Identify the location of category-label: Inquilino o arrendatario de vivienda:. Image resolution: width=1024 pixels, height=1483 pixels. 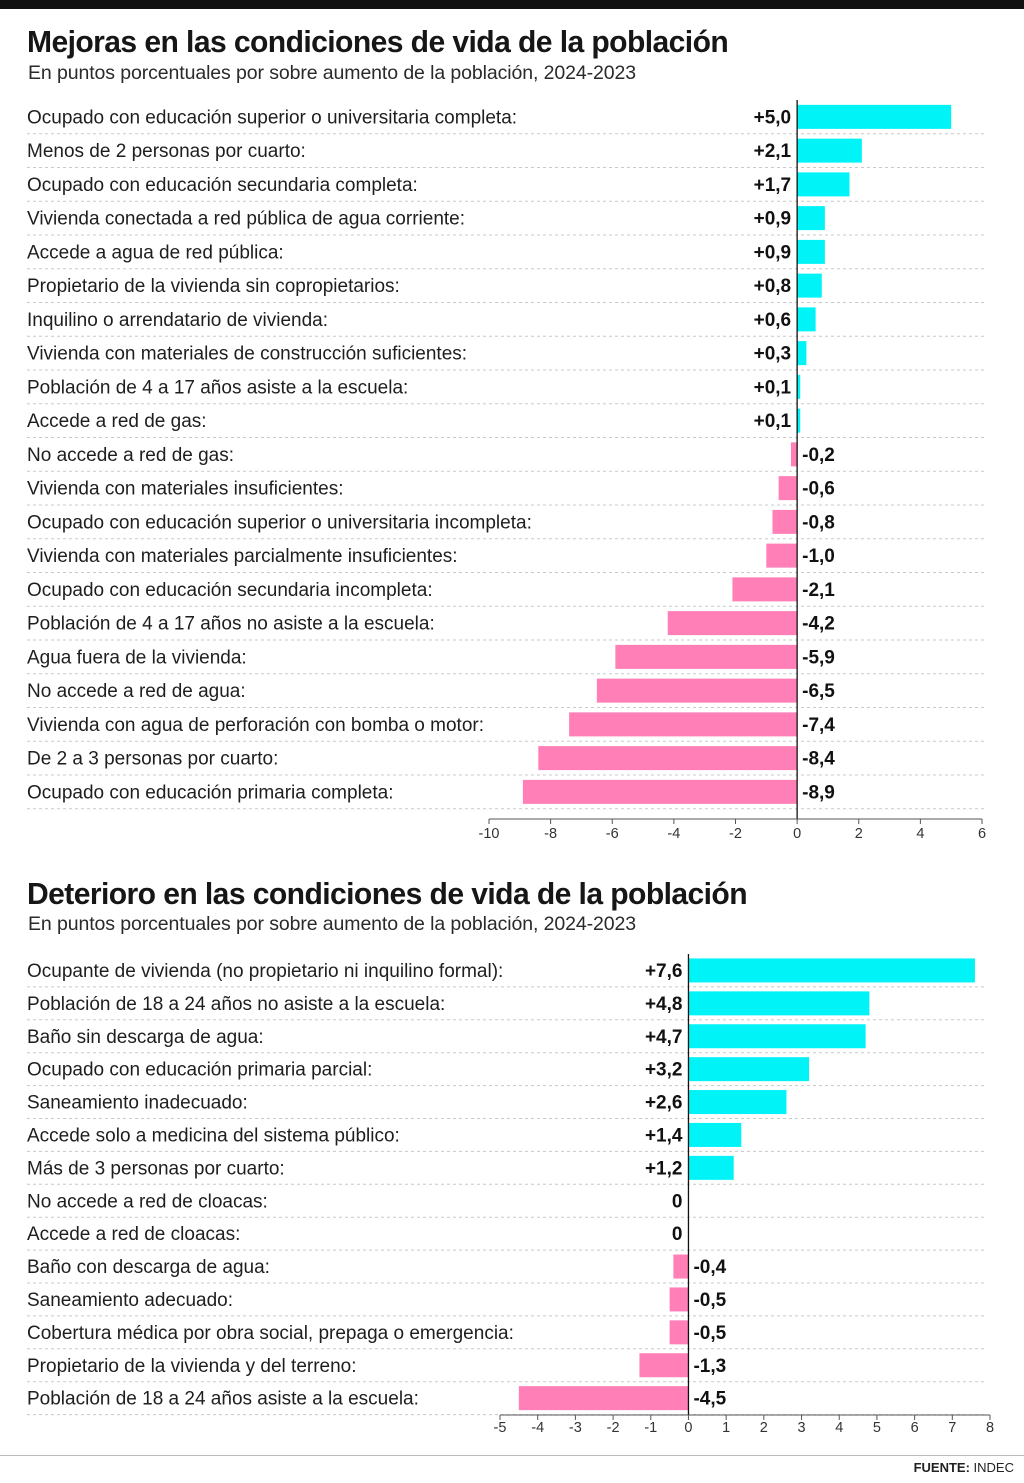
(177, 320).